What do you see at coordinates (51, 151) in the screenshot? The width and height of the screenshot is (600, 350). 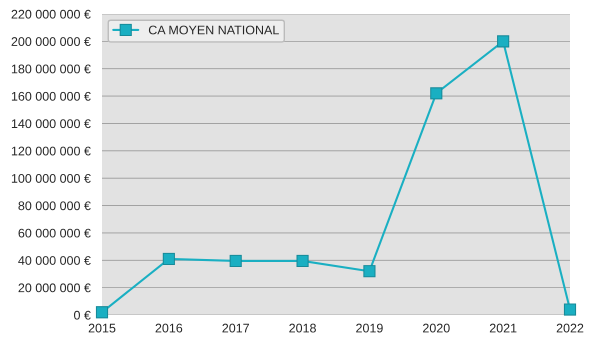 I see `y-tick-label: 120 000 000 €` at bounding box center [51, 151].